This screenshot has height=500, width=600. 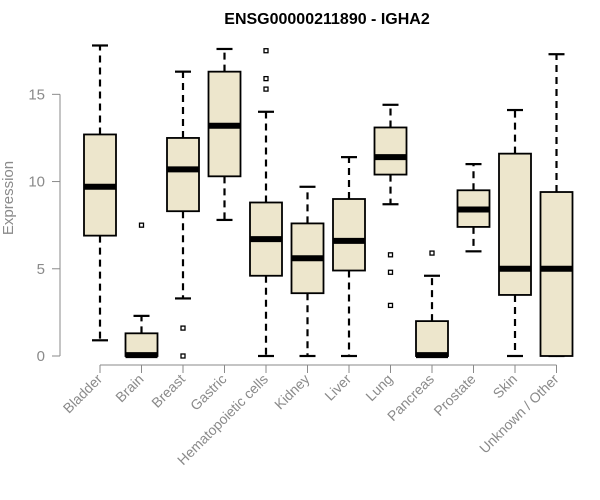 I want to click on x-tick-label: Brain, so click(x=129, y=388).